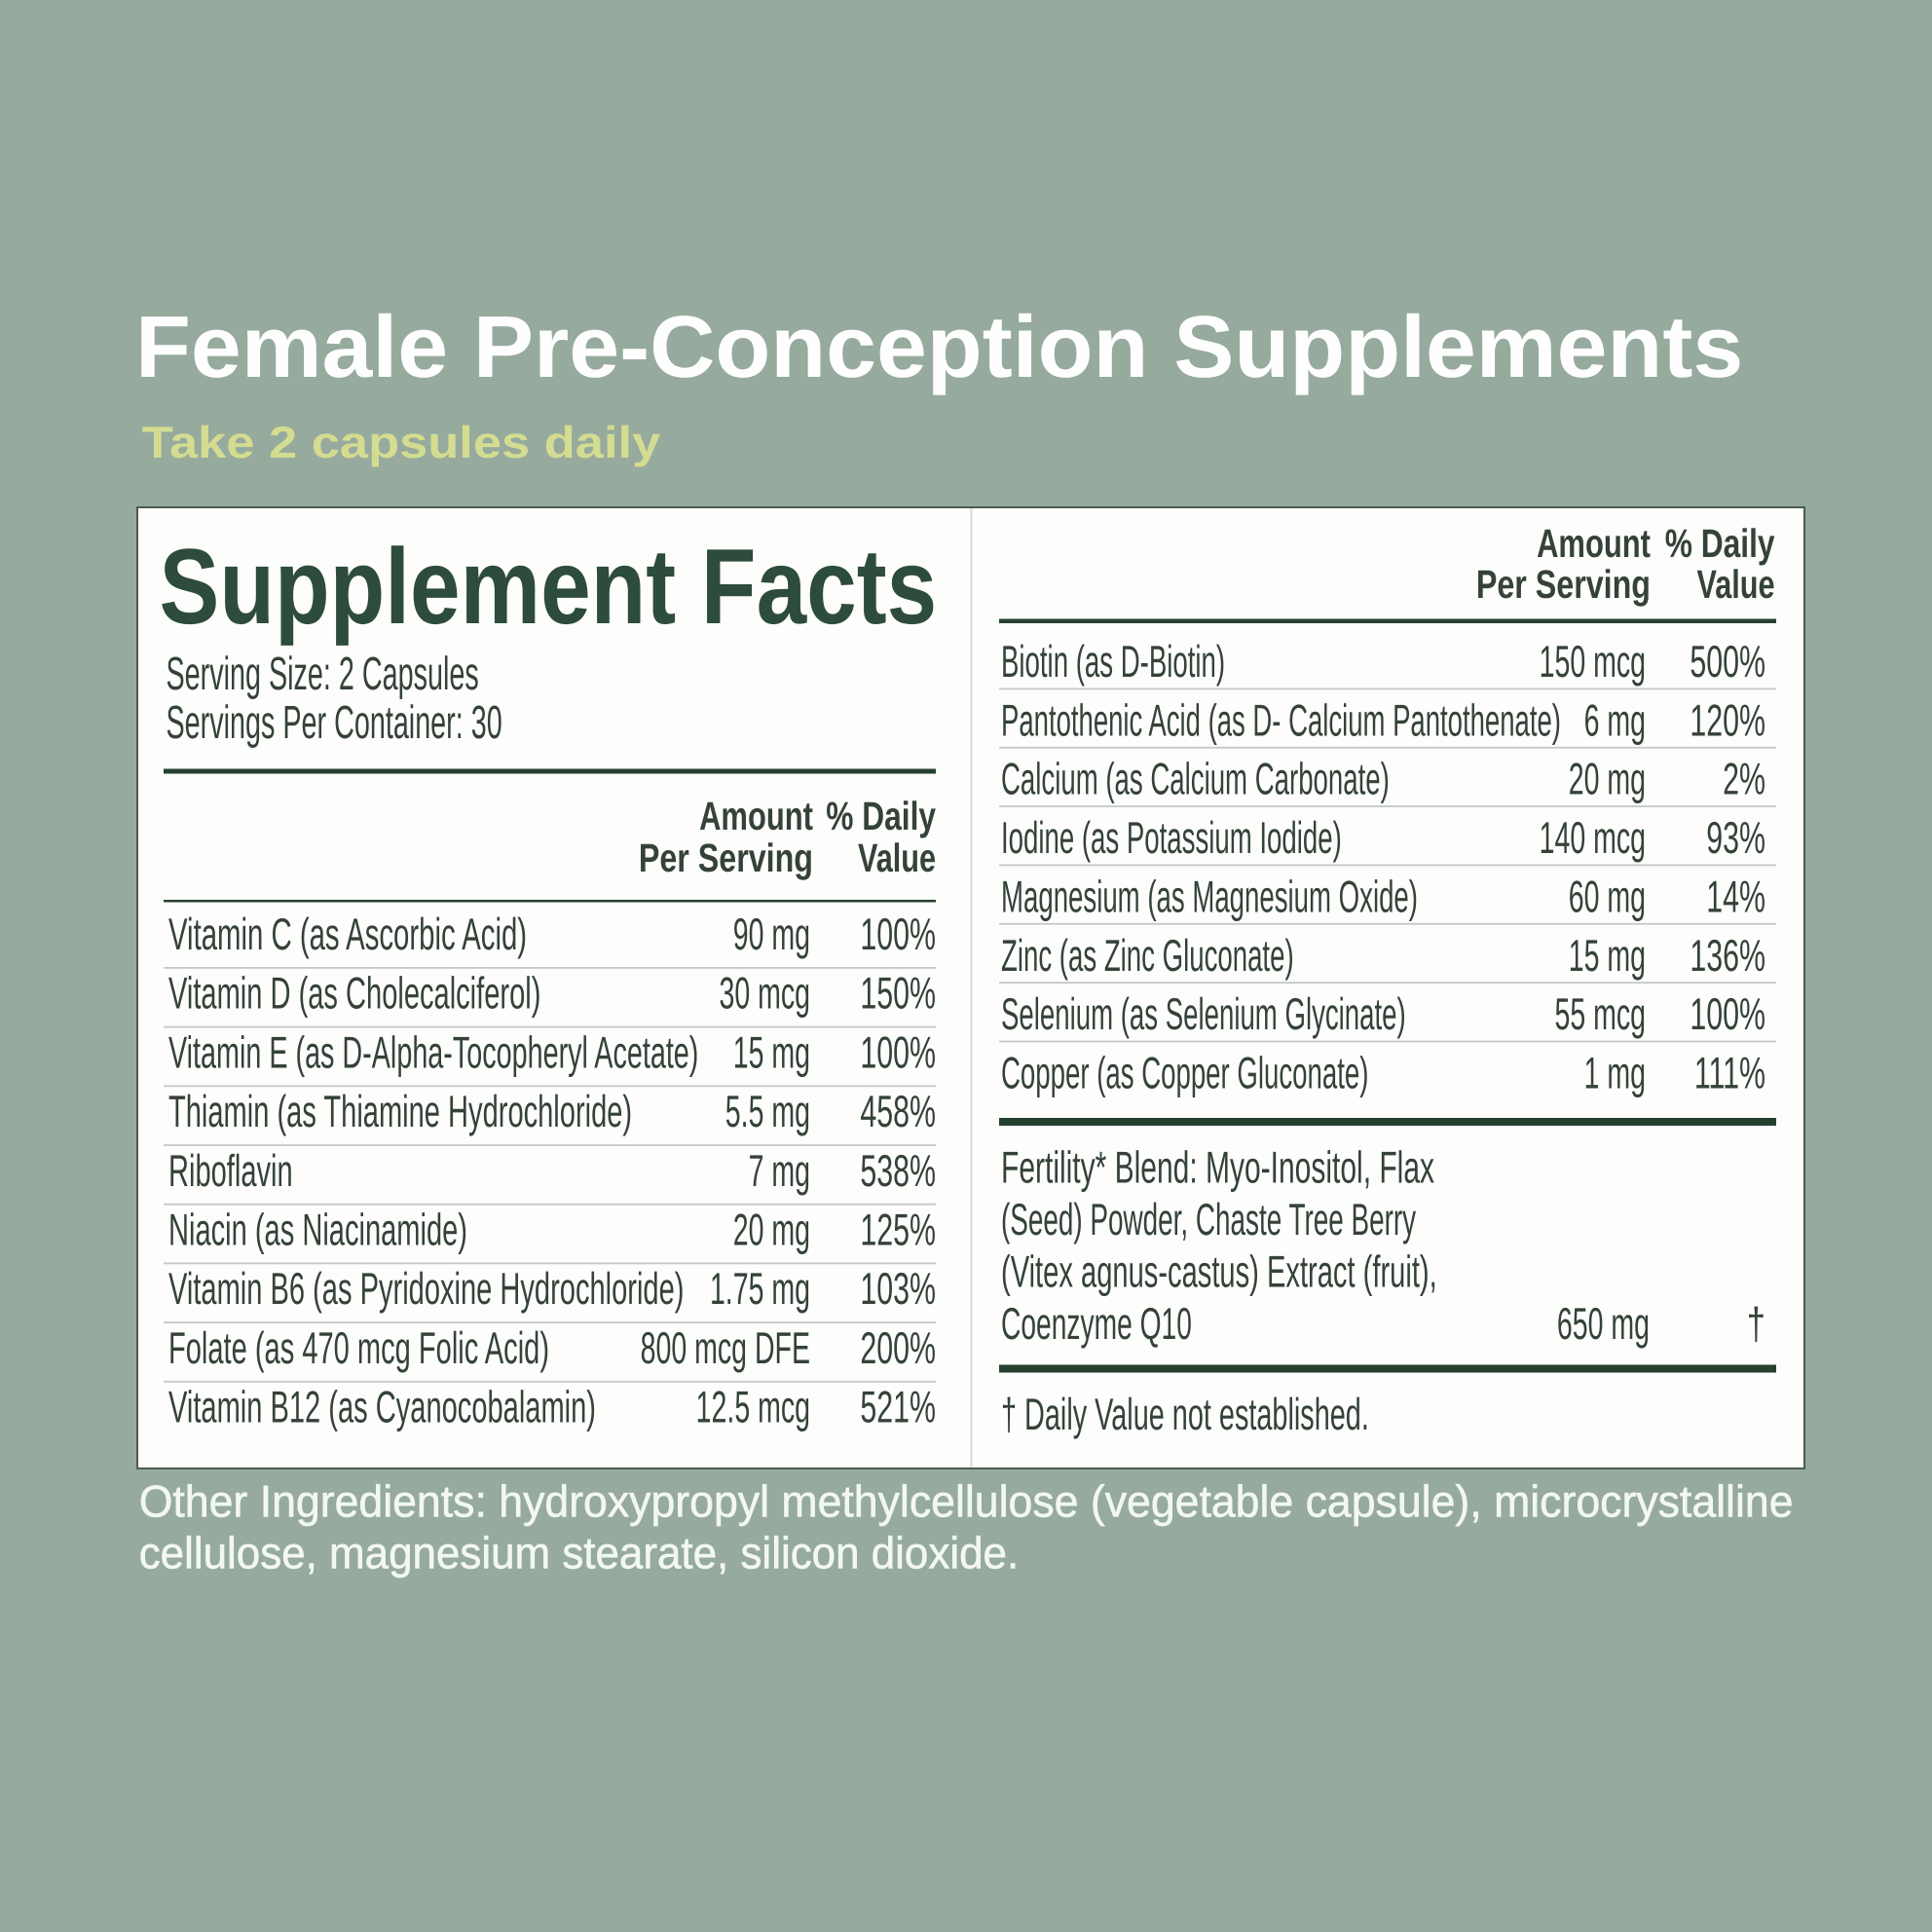  What do you see at coordinates (1728, 661) in the screenshot?
I see `svg-text: 500%` at bounding box center [1728, 661].